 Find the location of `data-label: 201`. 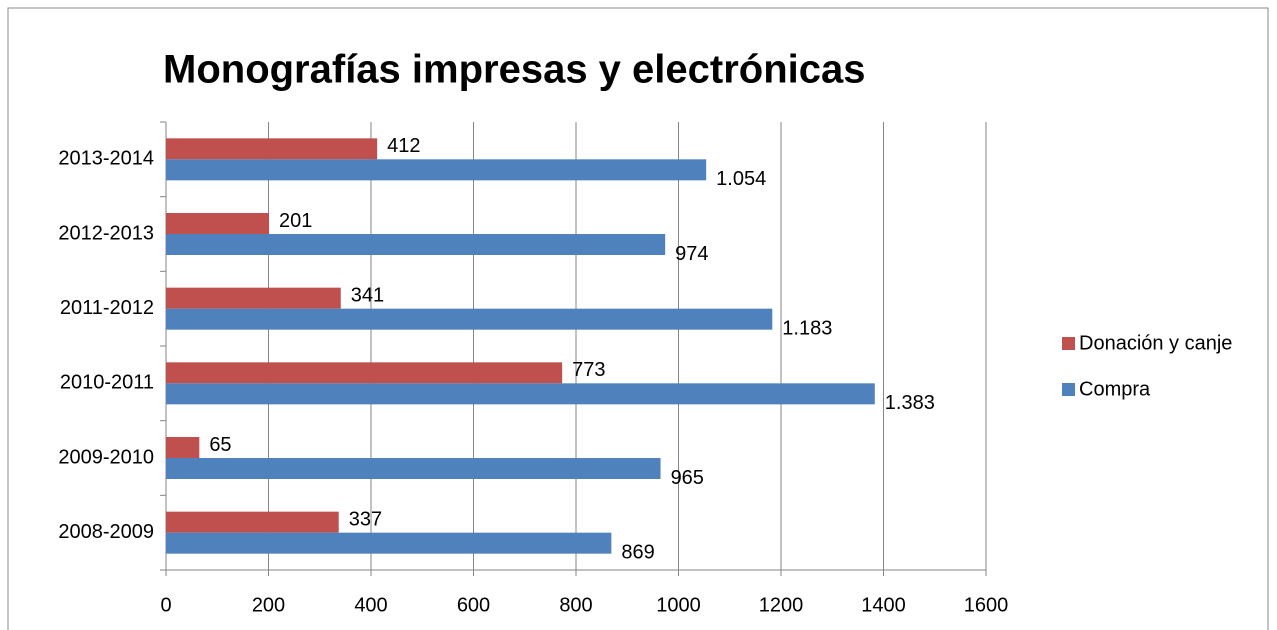

data-label: 201 is located at coordinates (295, 221).